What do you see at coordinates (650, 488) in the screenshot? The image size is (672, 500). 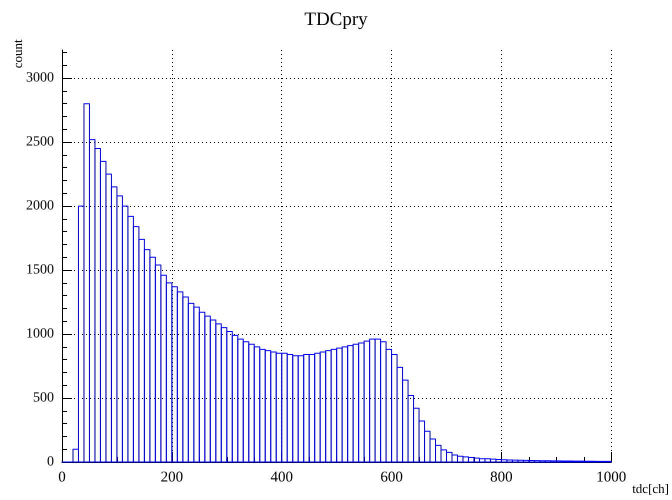 I see `x-axis-title: tdc[ch]` at bounding box center [650, 488].